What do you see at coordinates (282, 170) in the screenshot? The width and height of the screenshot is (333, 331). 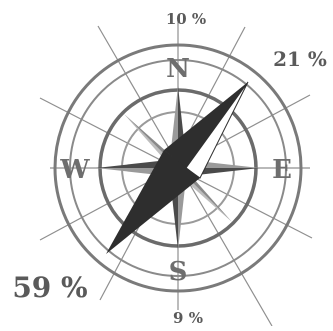 I see `label-east: E` at bounding box center [282, 170].